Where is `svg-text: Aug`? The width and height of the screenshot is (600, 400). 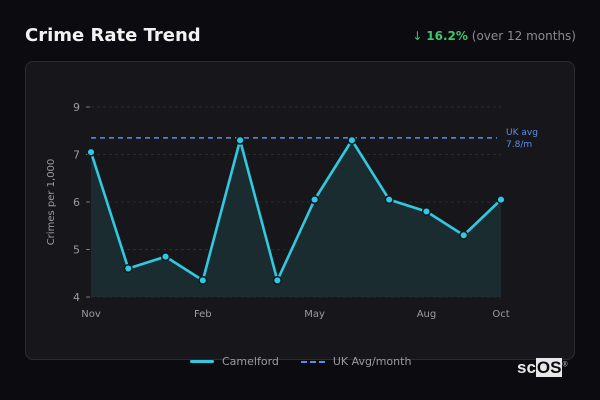 svg-text: Aug is located at coordinates (427, 314).